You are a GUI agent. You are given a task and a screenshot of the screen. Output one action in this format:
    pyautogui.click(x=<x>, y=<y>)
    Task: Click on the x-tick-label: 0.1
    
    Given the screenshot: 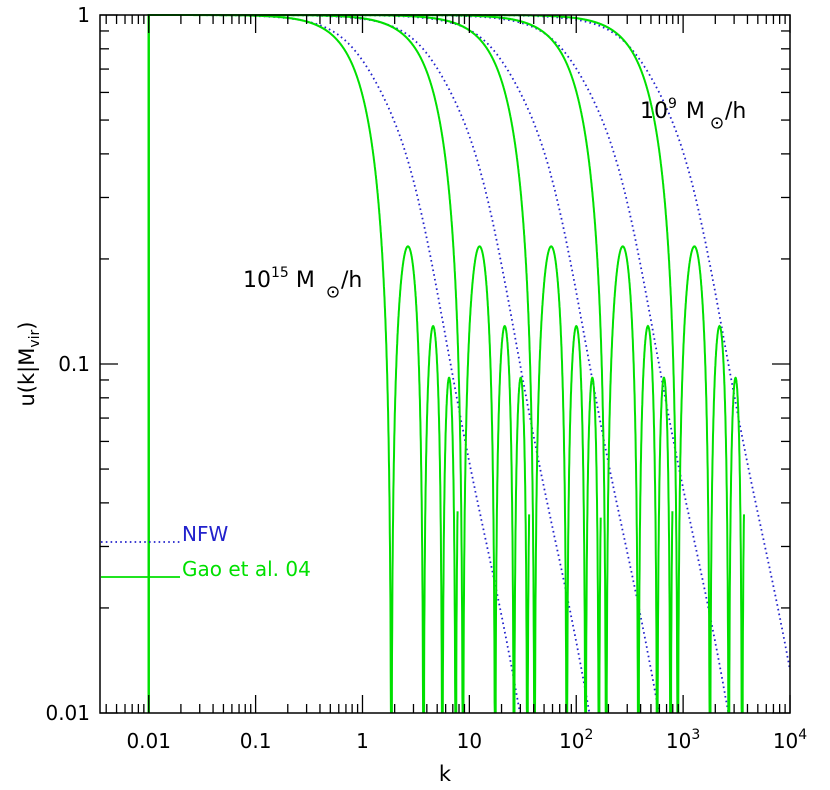 What is the action you would take?
    pyautogui.click(x=256, y=741)
    